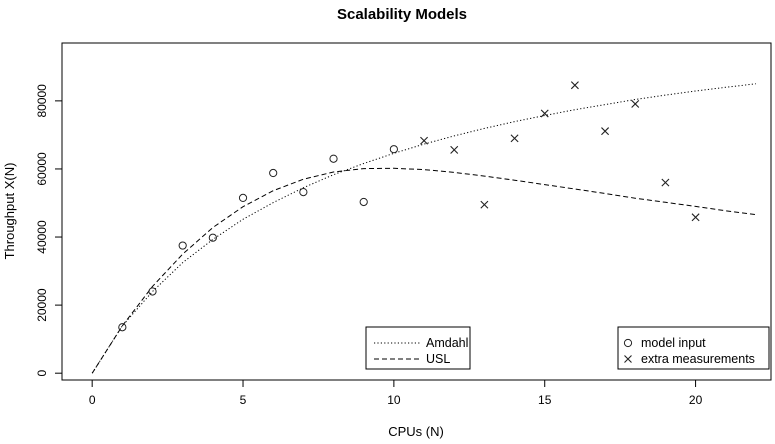 The width and height of the screenshot is (775, 444). I want to click on legend-markers-box, so click(693, 348).